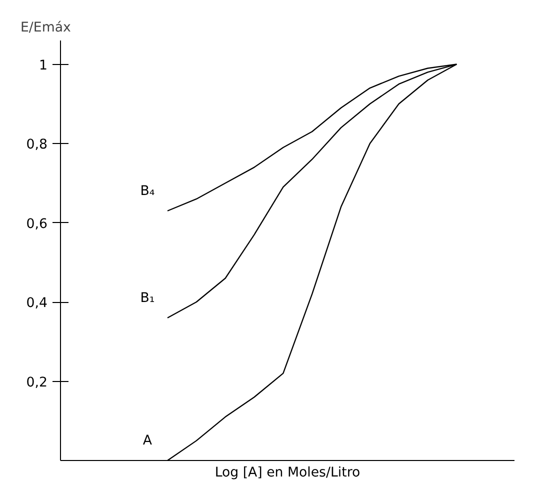 This screenshot has height=500, width=534. Describe the element at coordinates (43, 66) in the screenshot. I see `y-tick-label: 1` at that location.